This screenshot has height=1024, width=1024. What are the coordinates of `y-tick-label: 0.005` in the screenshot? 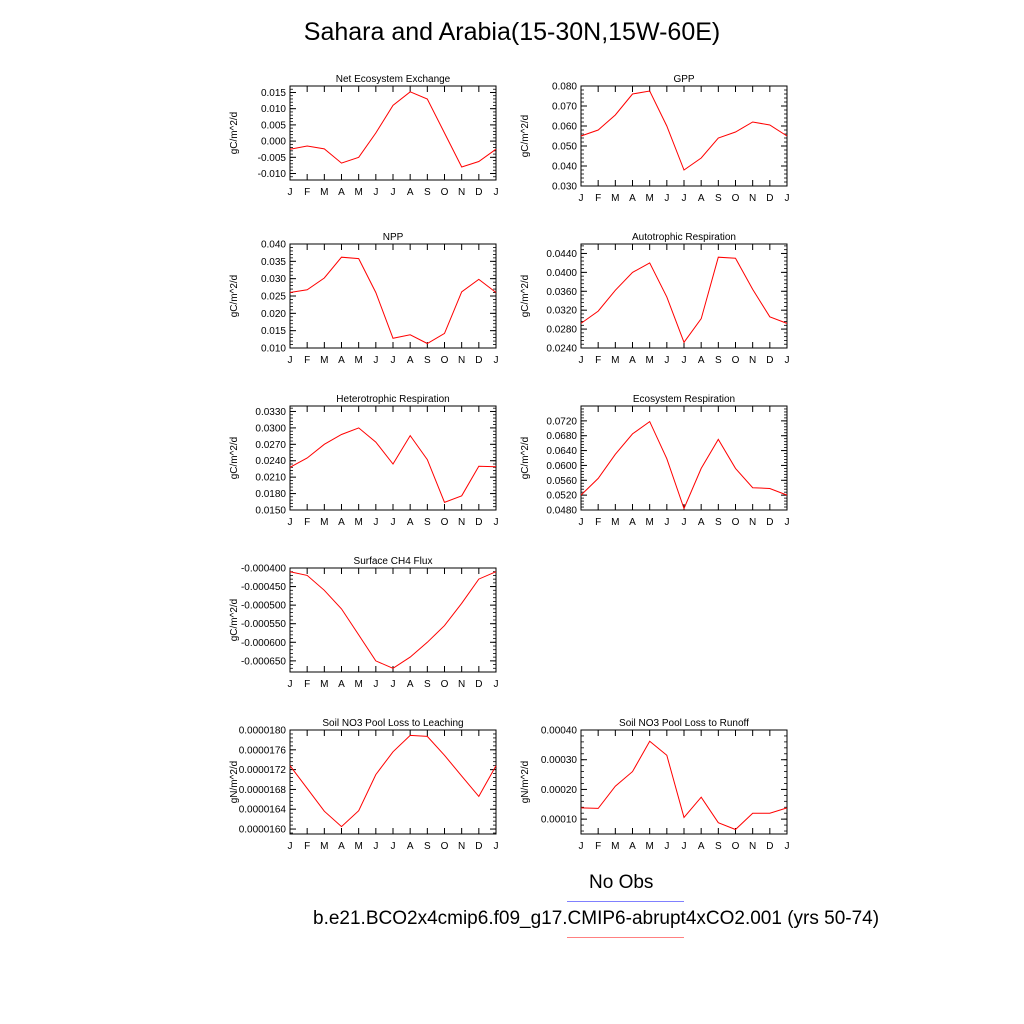 It's located at (273, 125).